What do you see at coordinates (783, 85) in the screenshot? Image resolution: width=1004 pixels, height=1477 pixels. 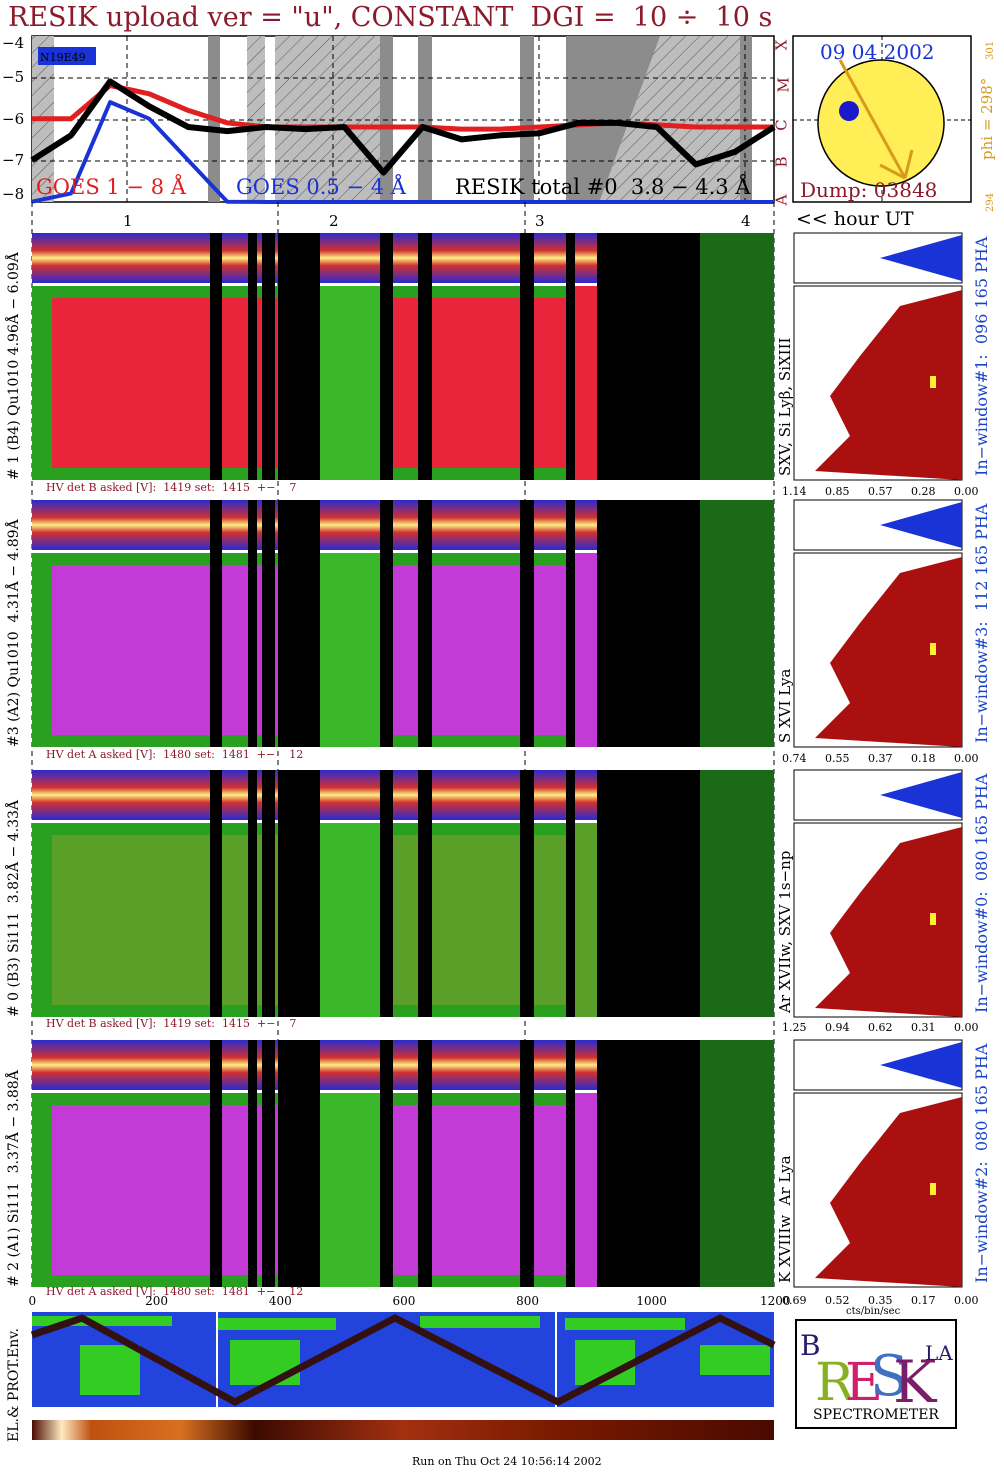 I see `goes-class-label: M` at bounding box center [783, 85].